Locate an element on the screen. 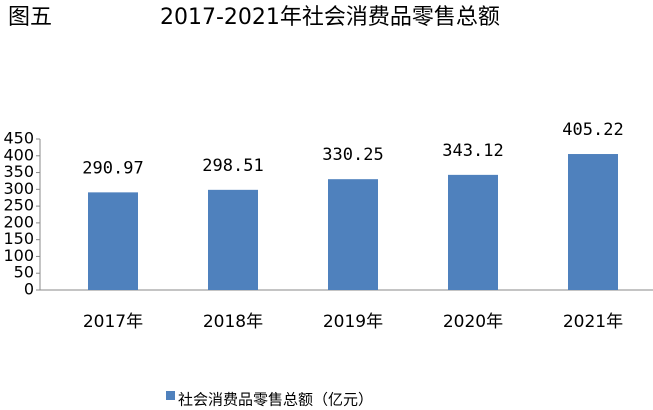 The width and height of the screenshot is (653, 410). y-tick-label: 0 is located at coordinates (29, 289).